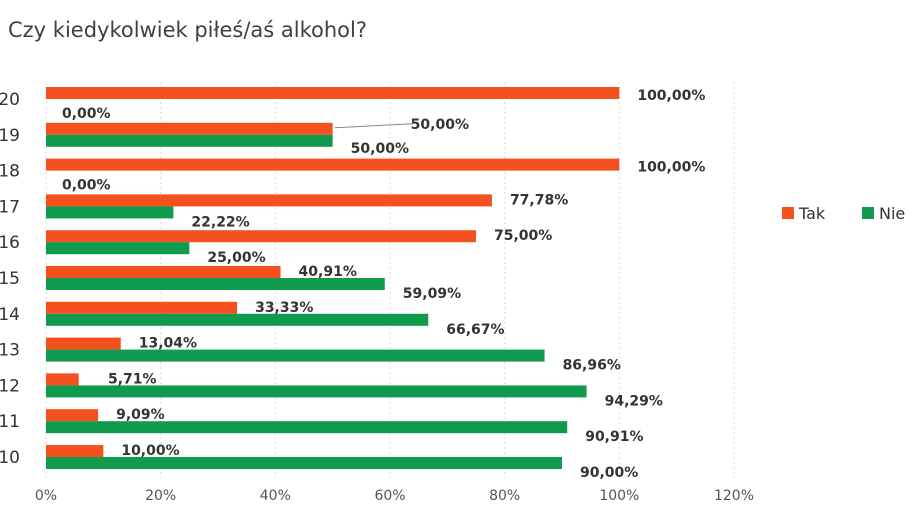 The image size is (918, 508). Describe the element at coordinates (236, 258) in the screenshot. I see `data-label-nie: 25,00%` at that location.